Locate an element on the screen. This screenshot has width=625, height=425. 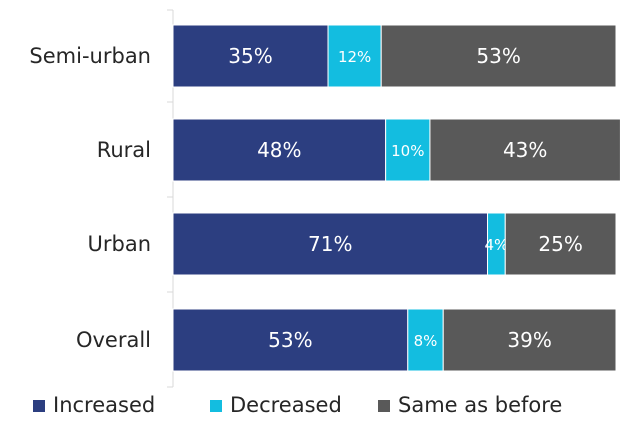
data-label: 8% is located at coordinates (426, 341).